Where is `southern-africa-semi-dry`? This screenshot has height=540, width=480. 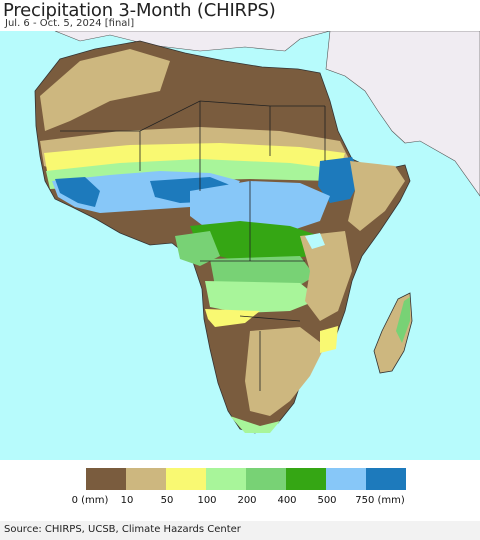 southern-africa-semi-dry is located at coordinates (285, 371).